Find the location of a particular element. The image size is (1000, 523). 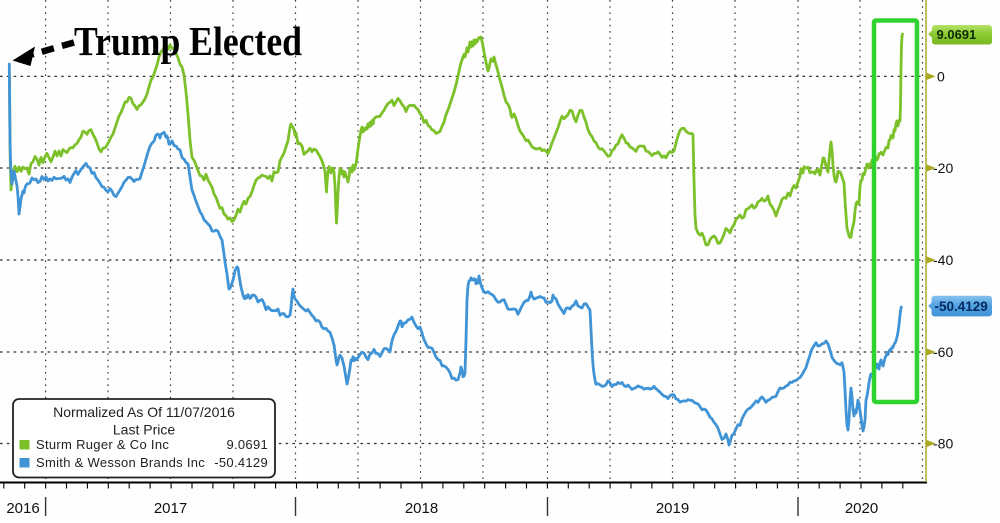

svg-text: 2019 is located at coordinates (672, 508).